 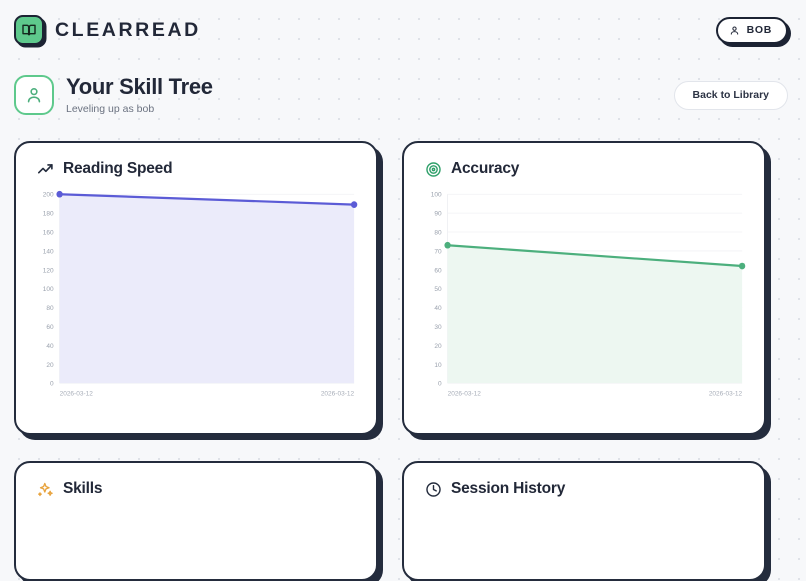 What do you see at coordinates (438, 365) in the screenshot?
I see `svg-text: 10` at bounding box center [438, 365].